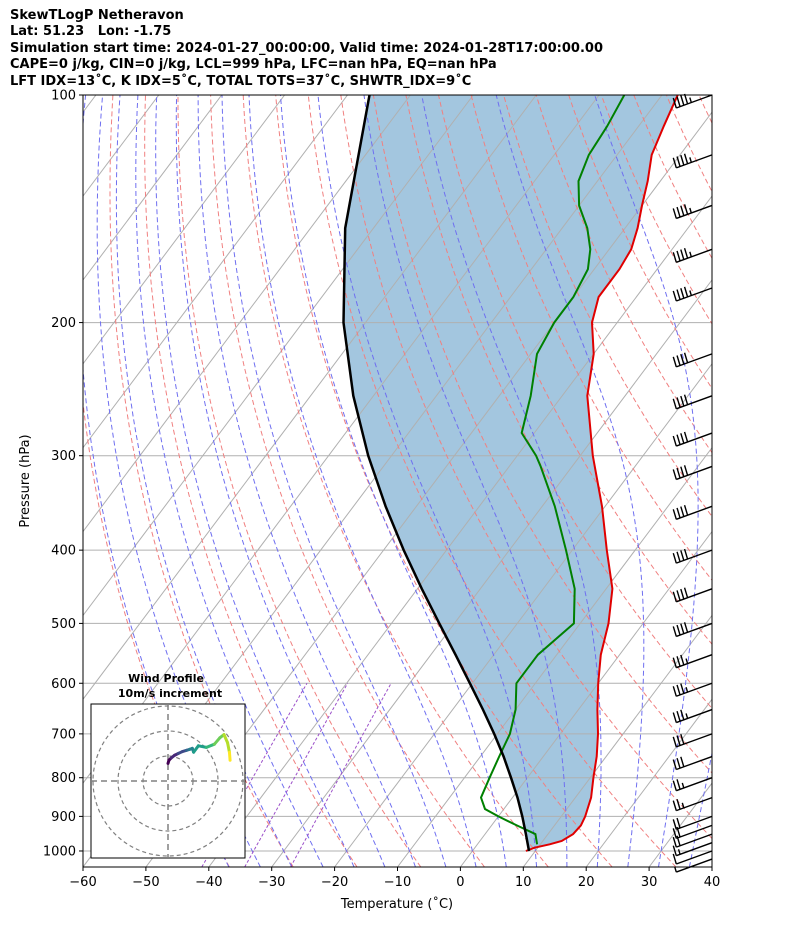  What do you see at coordinates (63, 684) in the screenshot?
I see `y-tick-label: 600` at bounding box center [63, 684].